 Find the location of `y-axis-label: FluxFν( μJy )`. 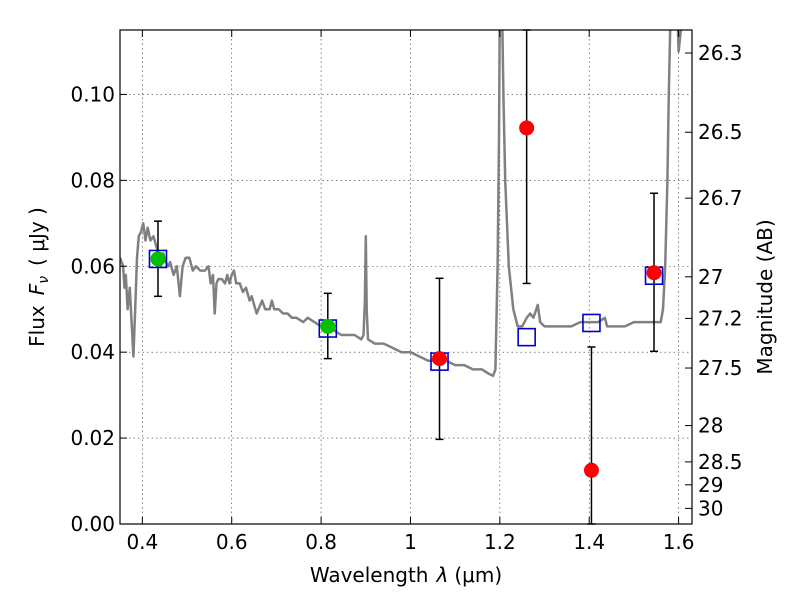

y-axis-label: FluxFν( μJy ) is located at coordinates (38, 277).